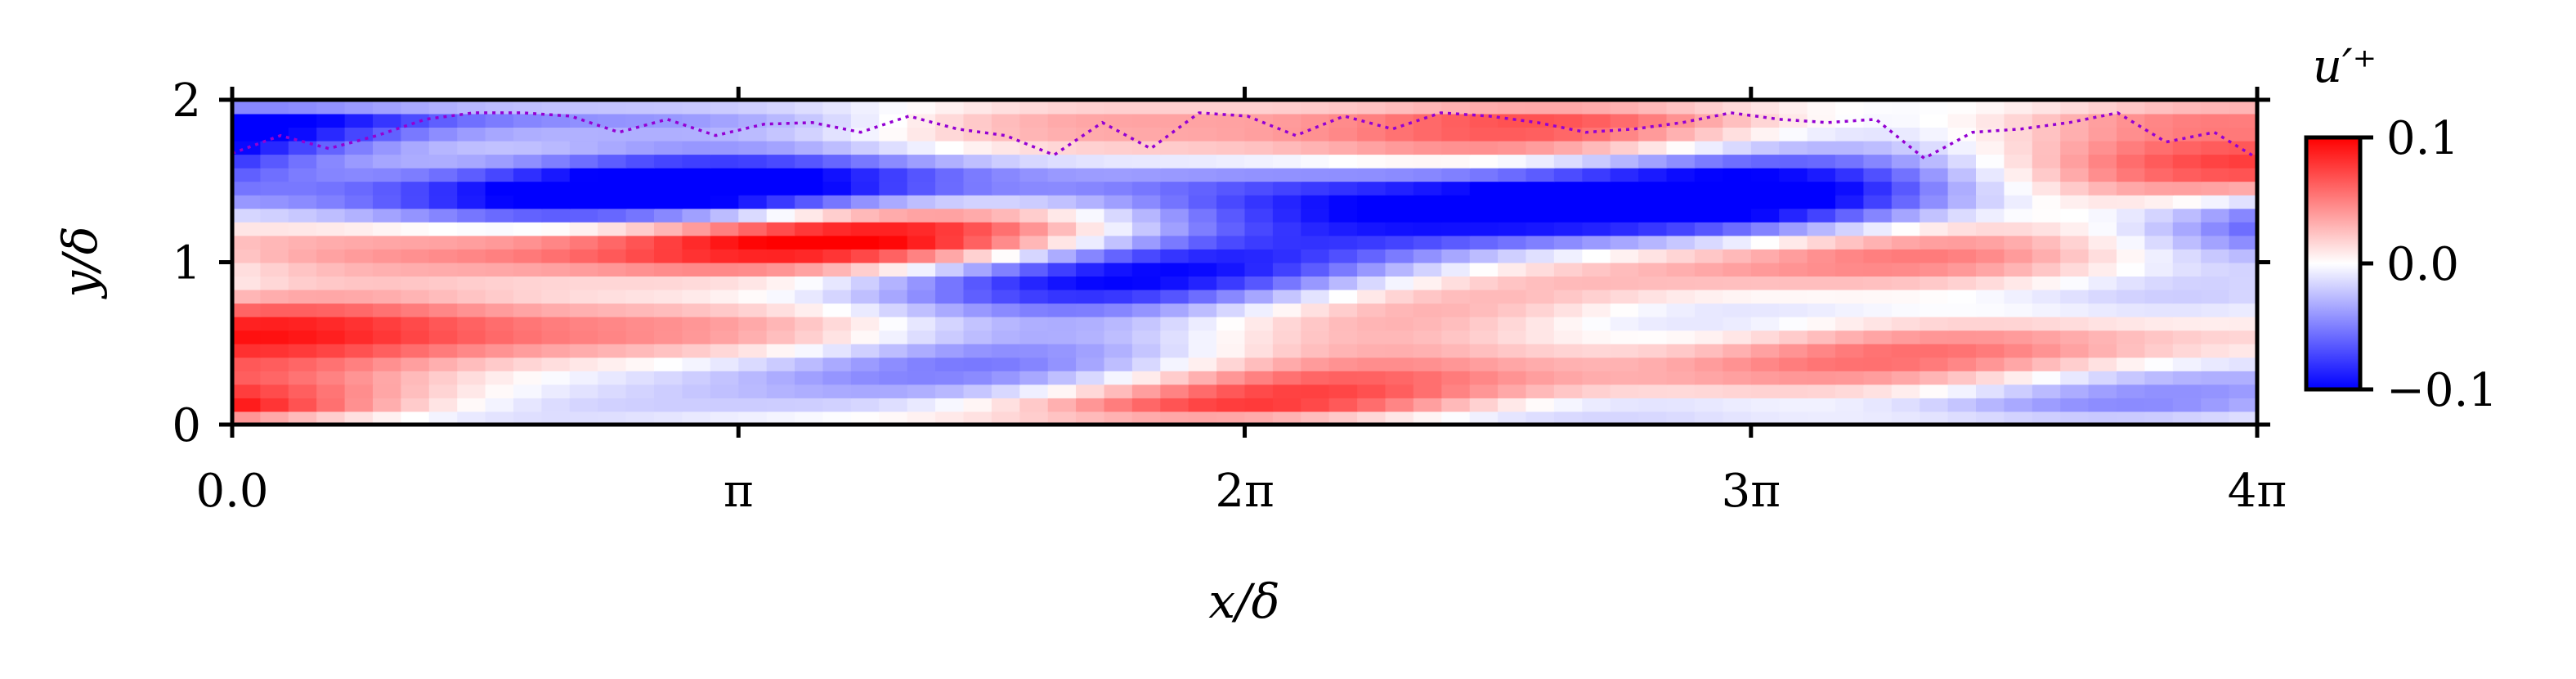 This screenshot has width=2576, height=679. I want to click on colorbar-title: u′⁺, so click(2345, 67).